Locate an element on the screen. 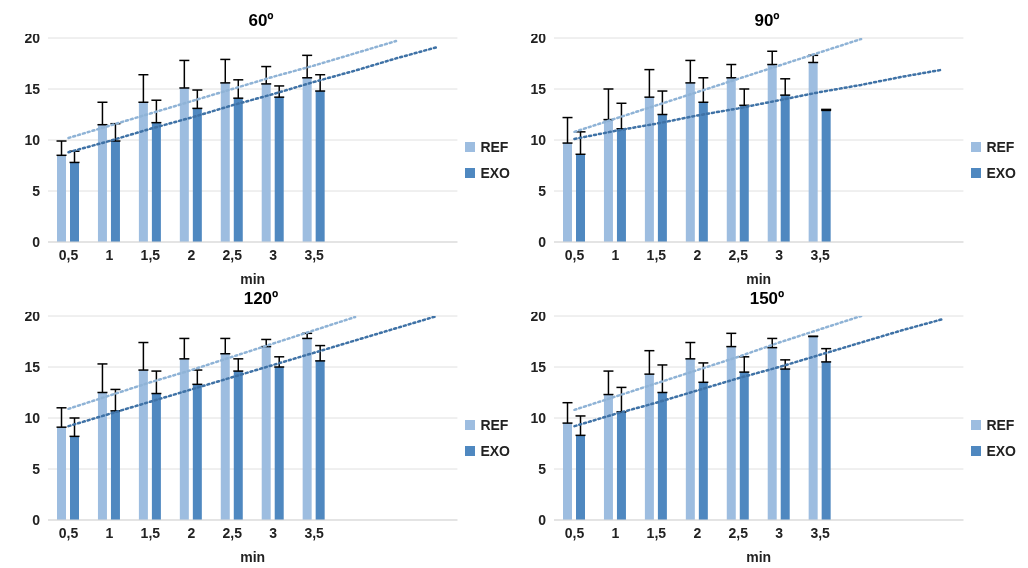 The width and height of the screenshot is (1028, 568). chart-title: 60º is located at coordinates (261, 20).